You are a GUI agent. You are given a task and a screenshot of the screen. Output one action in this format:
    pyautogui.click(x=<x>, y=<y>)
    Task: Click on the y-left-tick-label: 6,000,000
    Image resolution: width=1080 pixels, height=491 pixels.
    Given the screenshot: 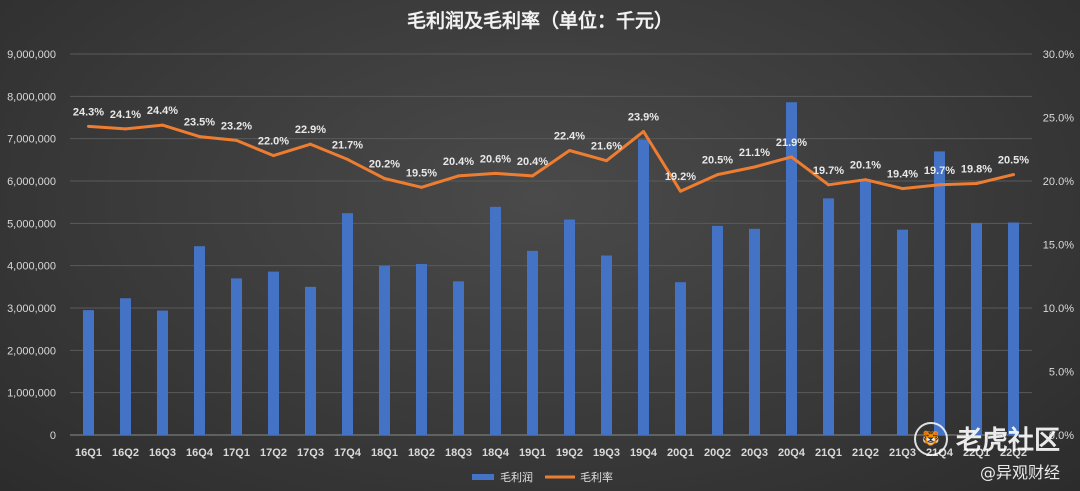 What is the action you would take?
    pyautogui.click(x=31, y=182)
    